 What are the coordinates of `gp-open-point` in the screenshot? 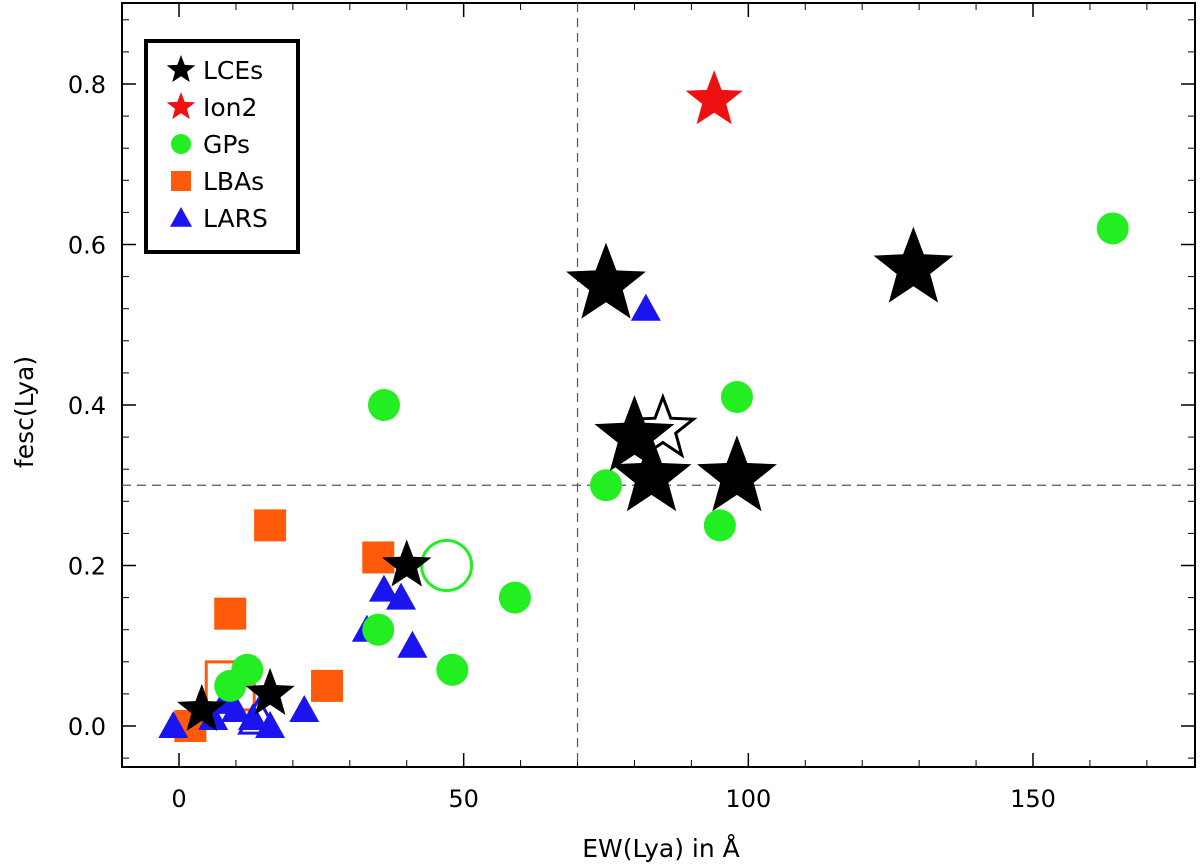 It's located at (447, 565).